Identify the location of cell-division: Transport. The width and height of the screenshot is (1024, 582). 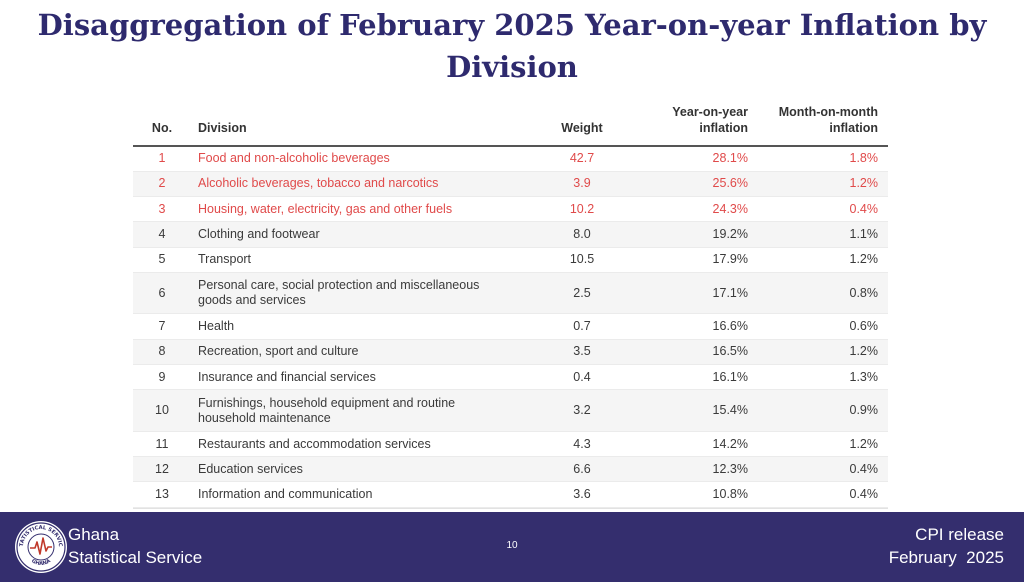
(356, 260).